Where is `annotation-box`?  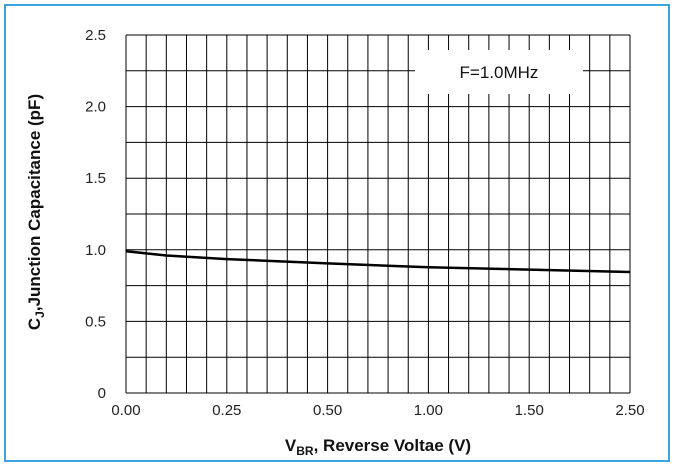
annotation-box is located at coordinates (499, 72).